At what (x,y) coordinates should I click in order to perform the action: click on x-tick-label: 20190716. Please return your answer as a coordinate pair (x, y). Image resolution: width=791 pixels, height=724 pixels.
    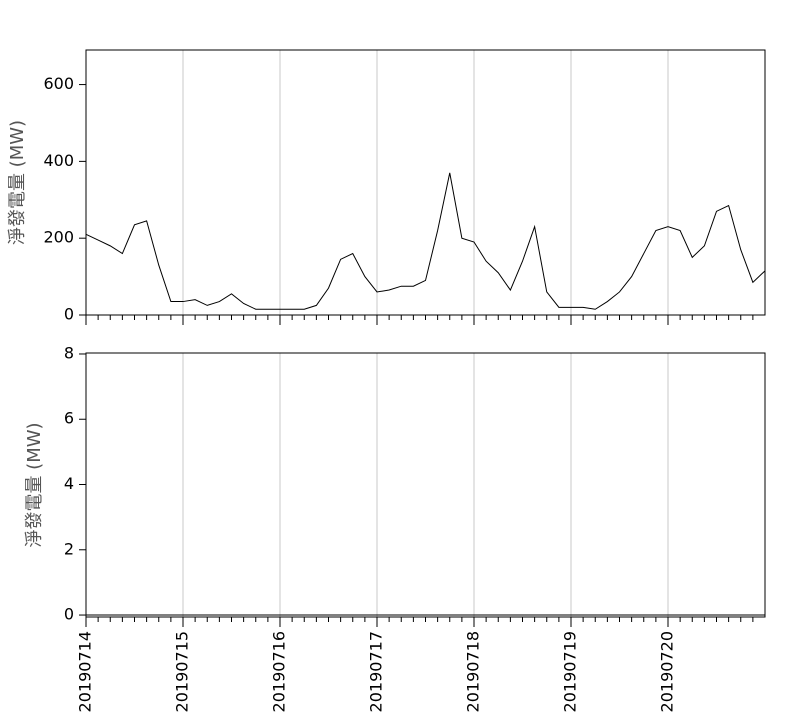
    Looking at the image, I should click on (279, 671).